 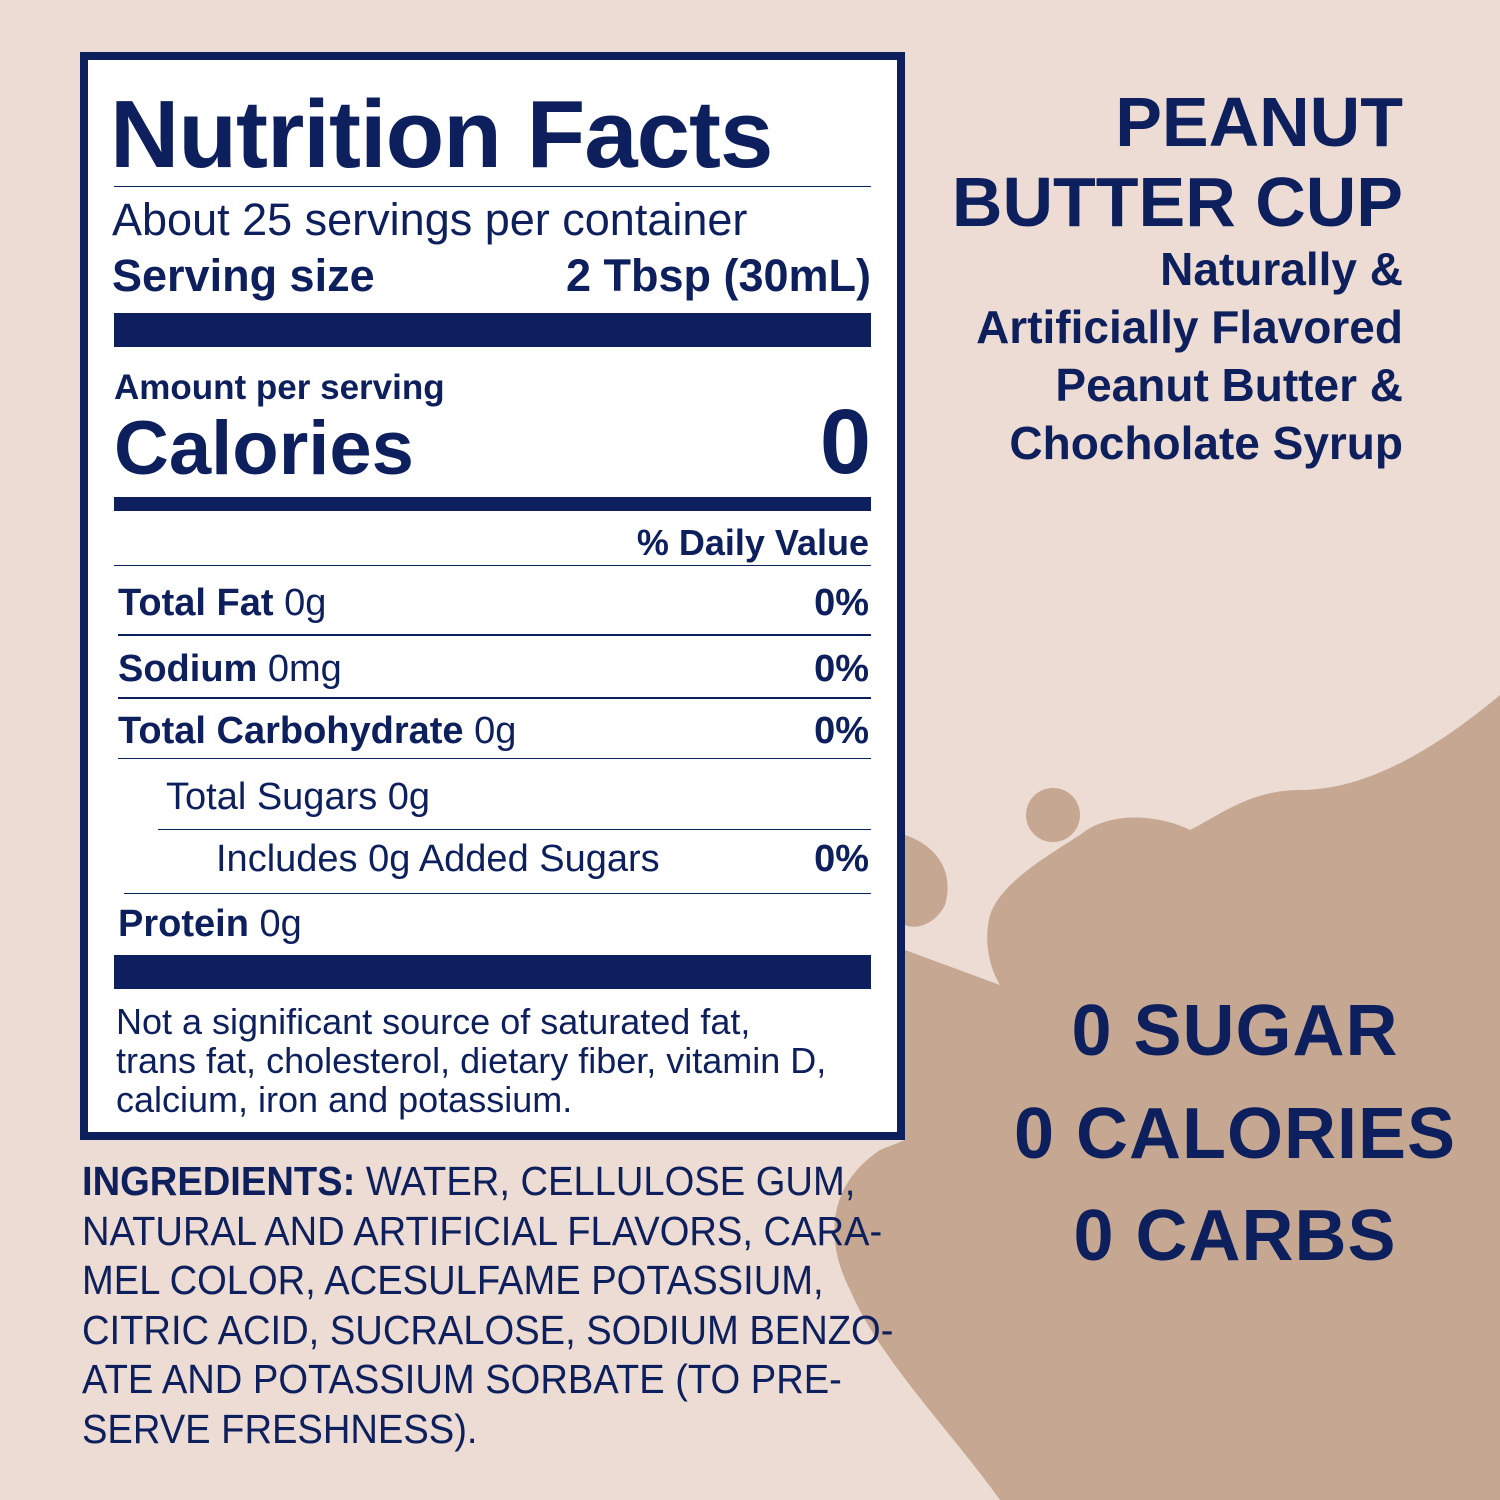 I want to click on claim-sugar: 0 SUGAR, so click(x=1235, y=1031).